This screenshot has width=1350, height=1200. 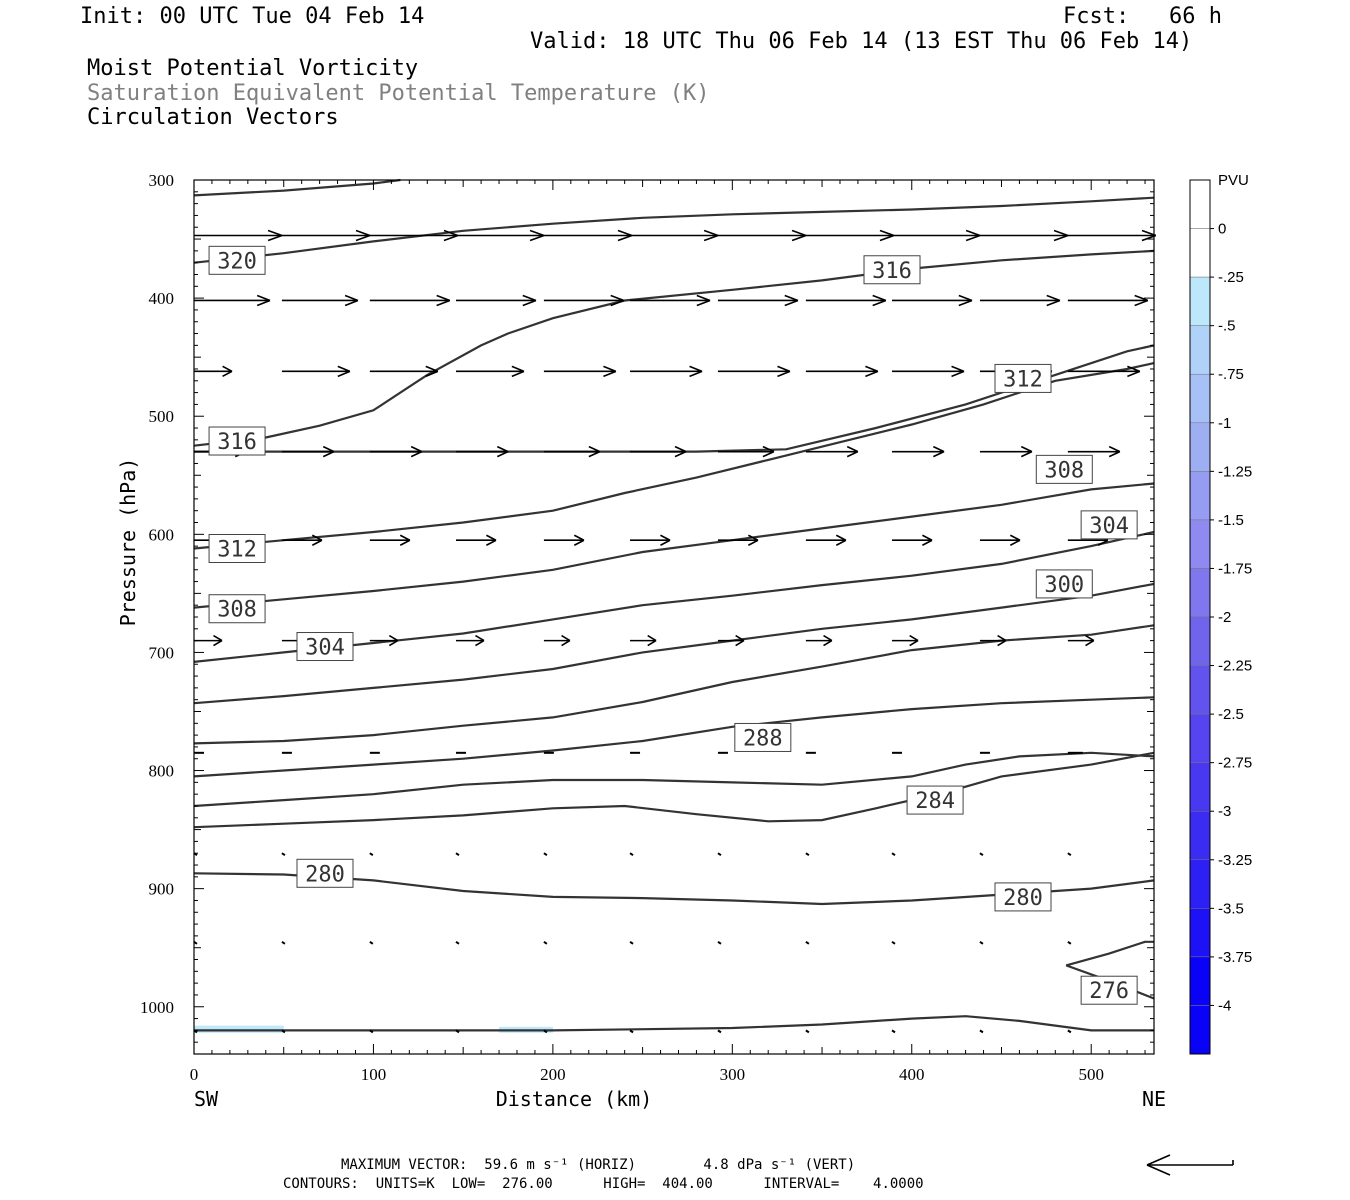 I want to click on init-time: Init: 00 UTC Tue 04 Feb 14, so click(x=252, y=16).